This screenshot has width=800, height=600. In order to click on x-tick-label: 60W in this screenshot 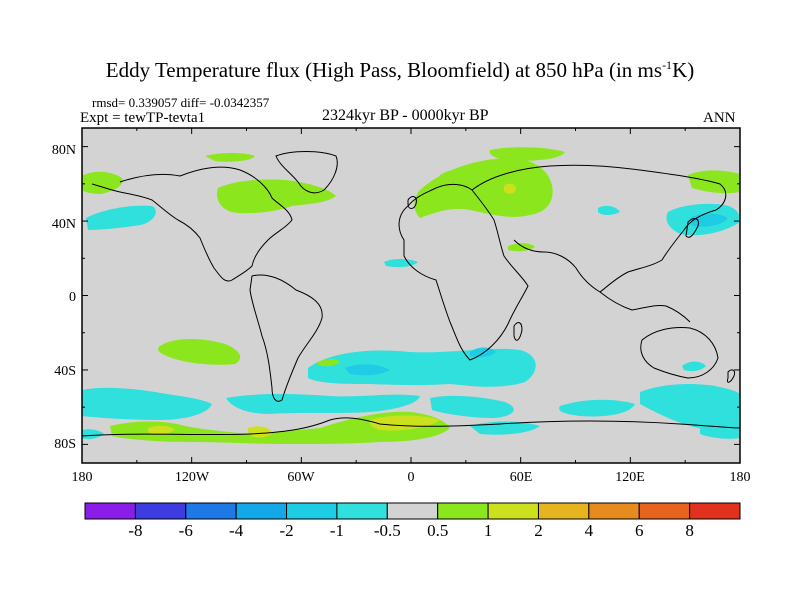, I will do `click(301, 477)`.